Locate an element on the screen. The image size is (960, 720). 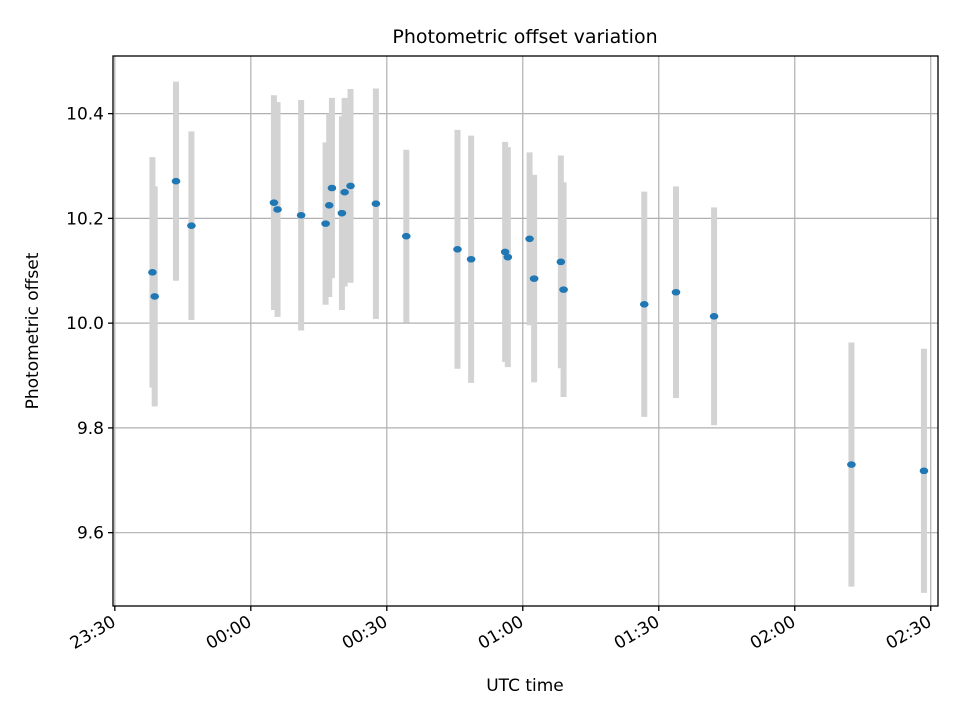
x-tick-label: 00:00 is located at coordinates (229, 633).